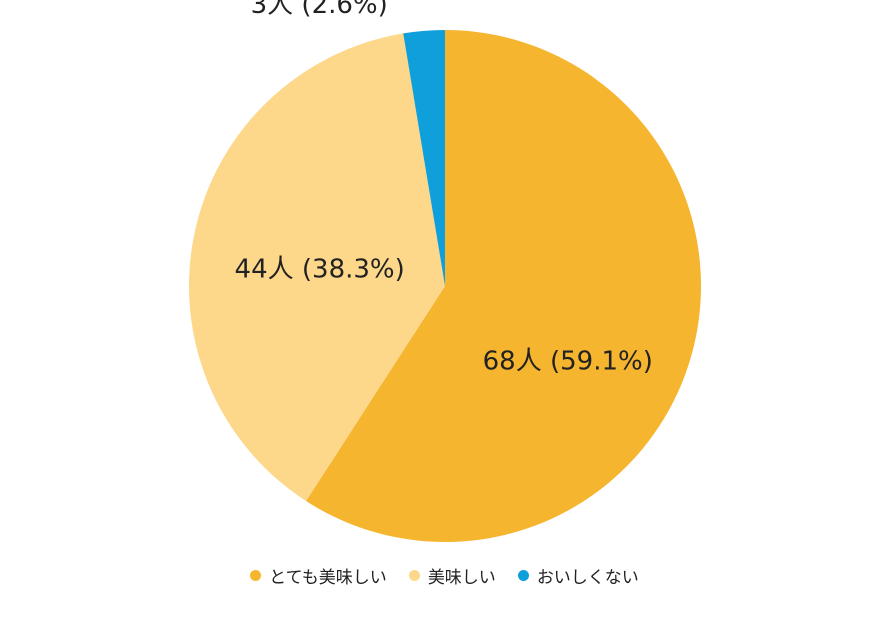 This screenshot has width=889, height=621. What do you see at coordinates (568, 362) in the screenshot?
I see `data-label: 68人 (59.1%)` at bounding box center [568, 362].